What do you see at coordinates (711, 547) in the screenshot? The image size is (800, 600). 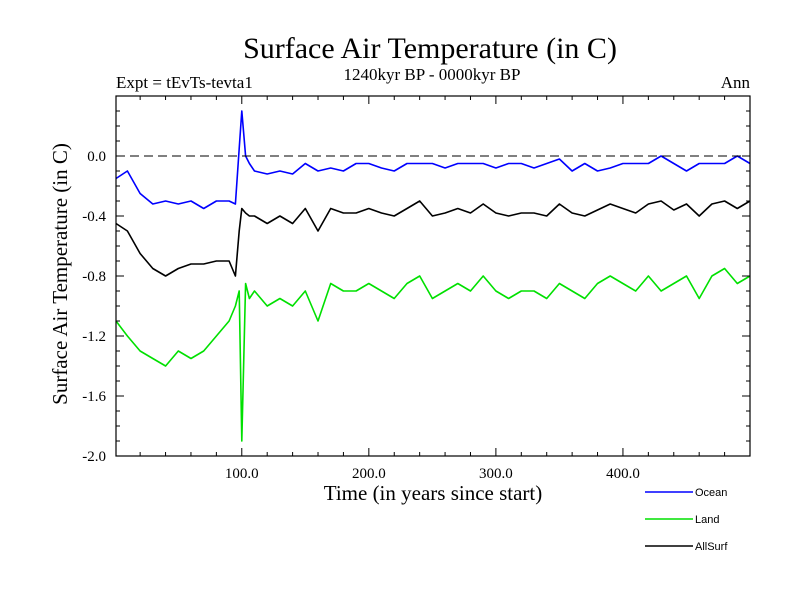 I see `legend-label-allsurf: AllSurf` at bounding box center [711, 547].